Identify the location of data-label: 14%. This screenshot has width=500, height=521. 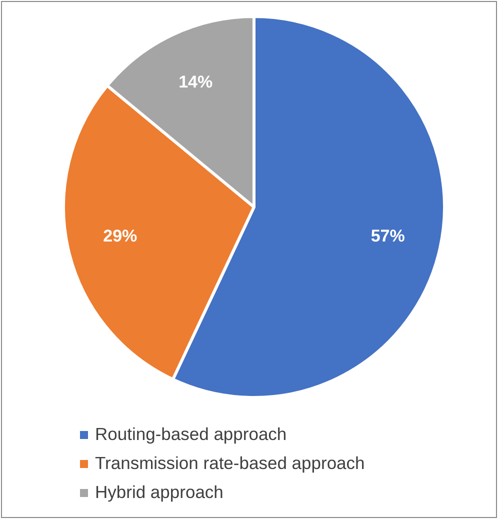
(195, 82).